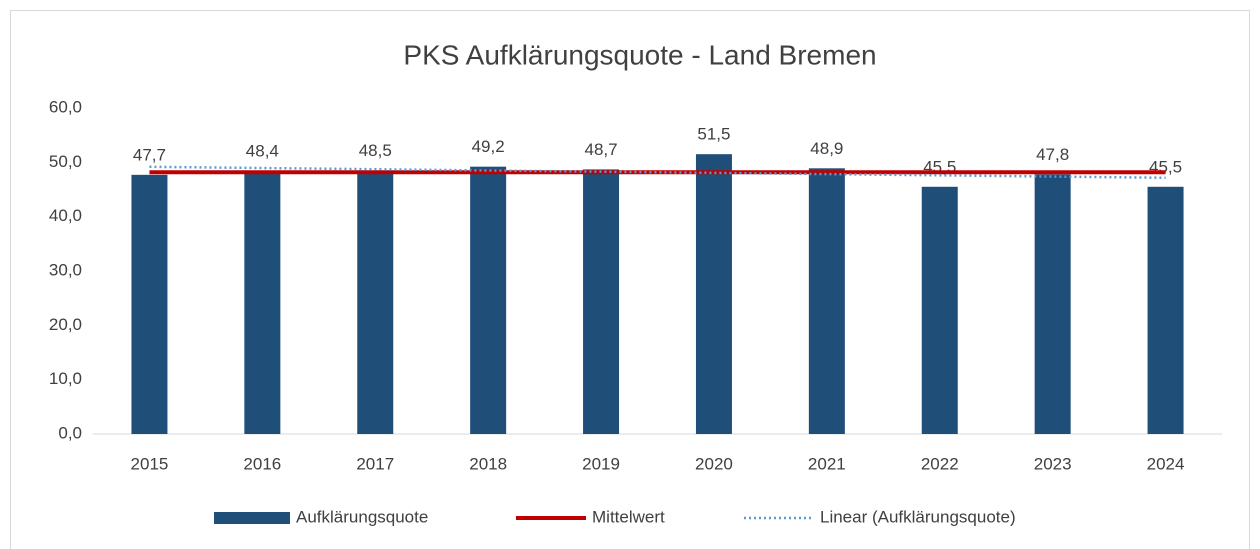  Describe the element at coordinates (601, 463) in the screenshot. I see `x-tick-label: 2019` at that location.